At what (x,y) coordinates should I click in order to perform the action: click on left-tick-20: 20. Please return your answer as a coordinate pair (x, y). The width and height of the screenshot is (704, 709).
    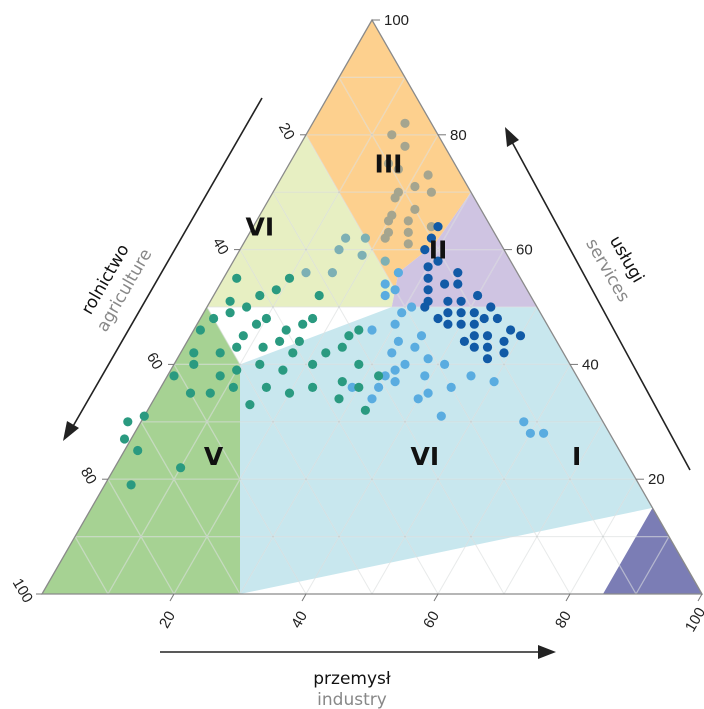
    Looking at the image, I should click on (286, 131).